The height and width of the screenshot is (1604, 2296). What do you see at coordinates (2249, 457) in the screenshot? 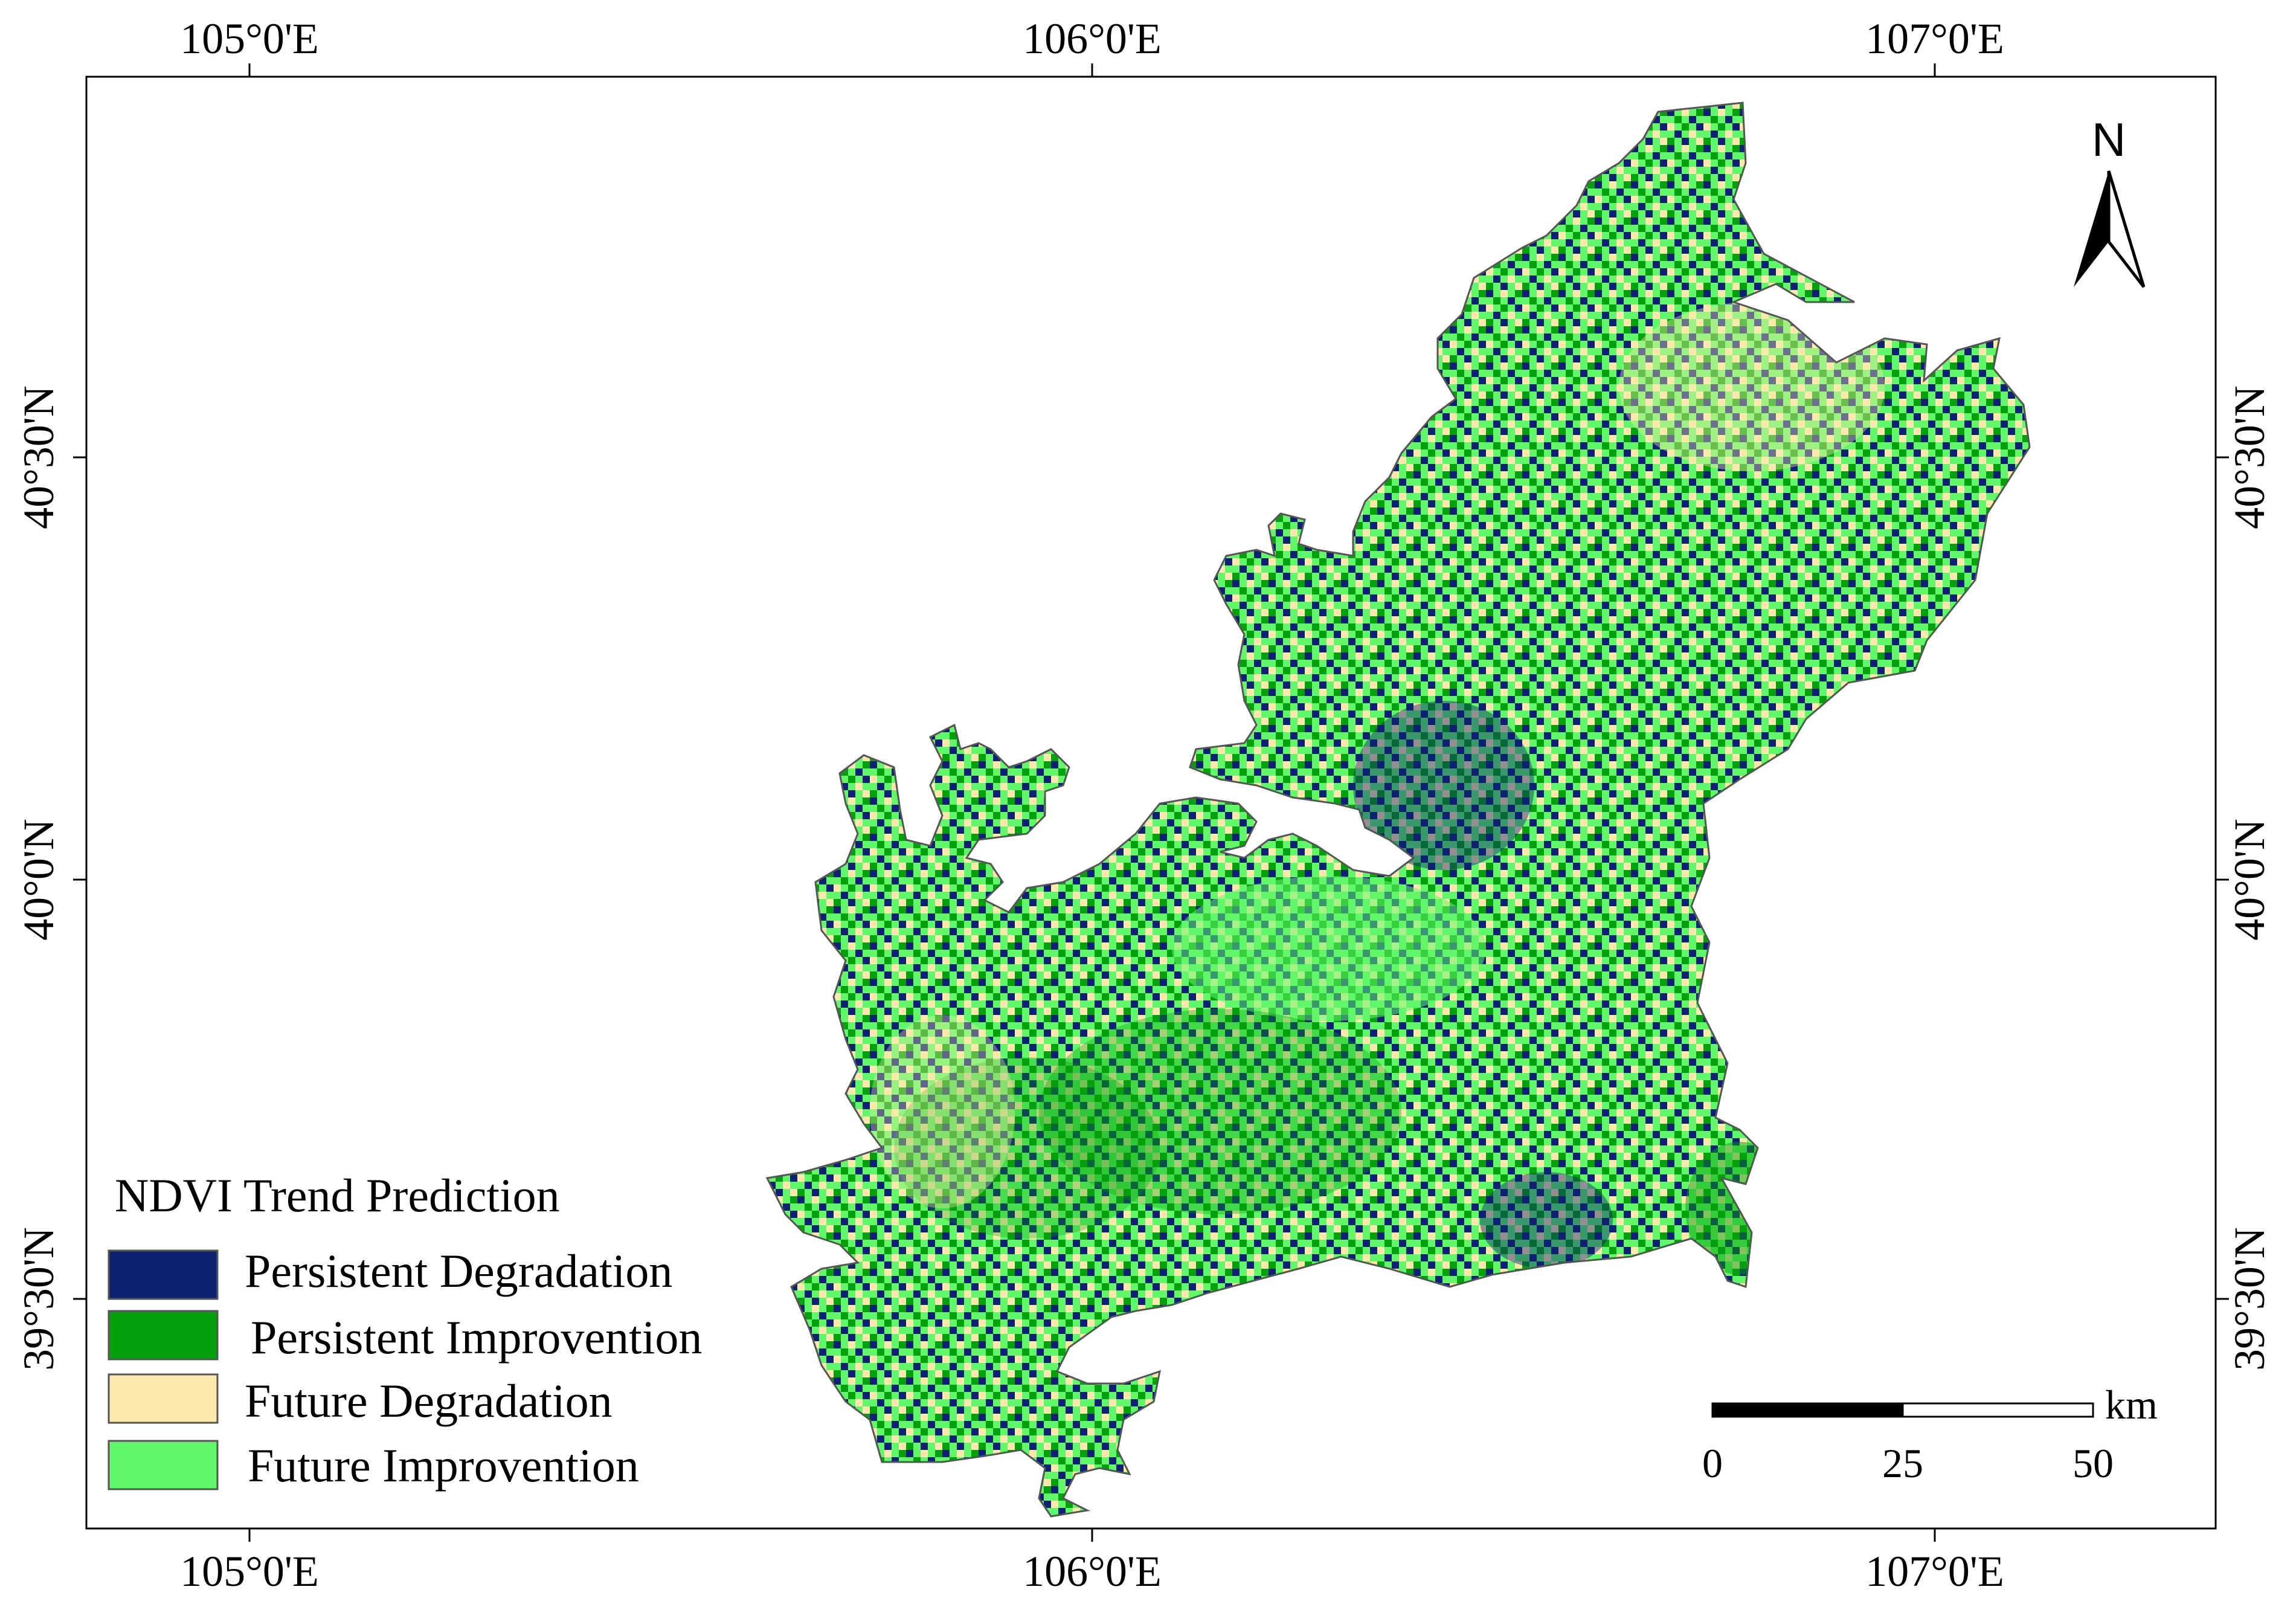
I see `lat-label-right-1: 40°30'N` at bounding box center [2249, 457].